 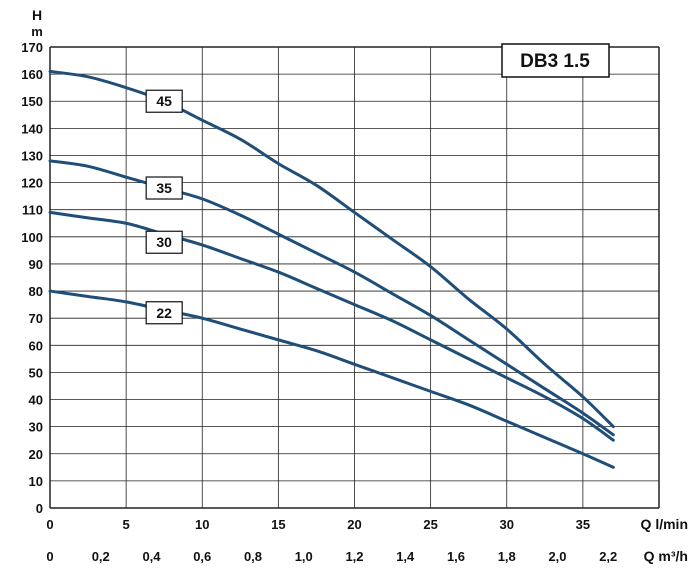 What do you see at coordinates (666, 556) in the screenshot?
I see `x-axis-label-secondary: Q m³/h` at bounding box center [666, 556].